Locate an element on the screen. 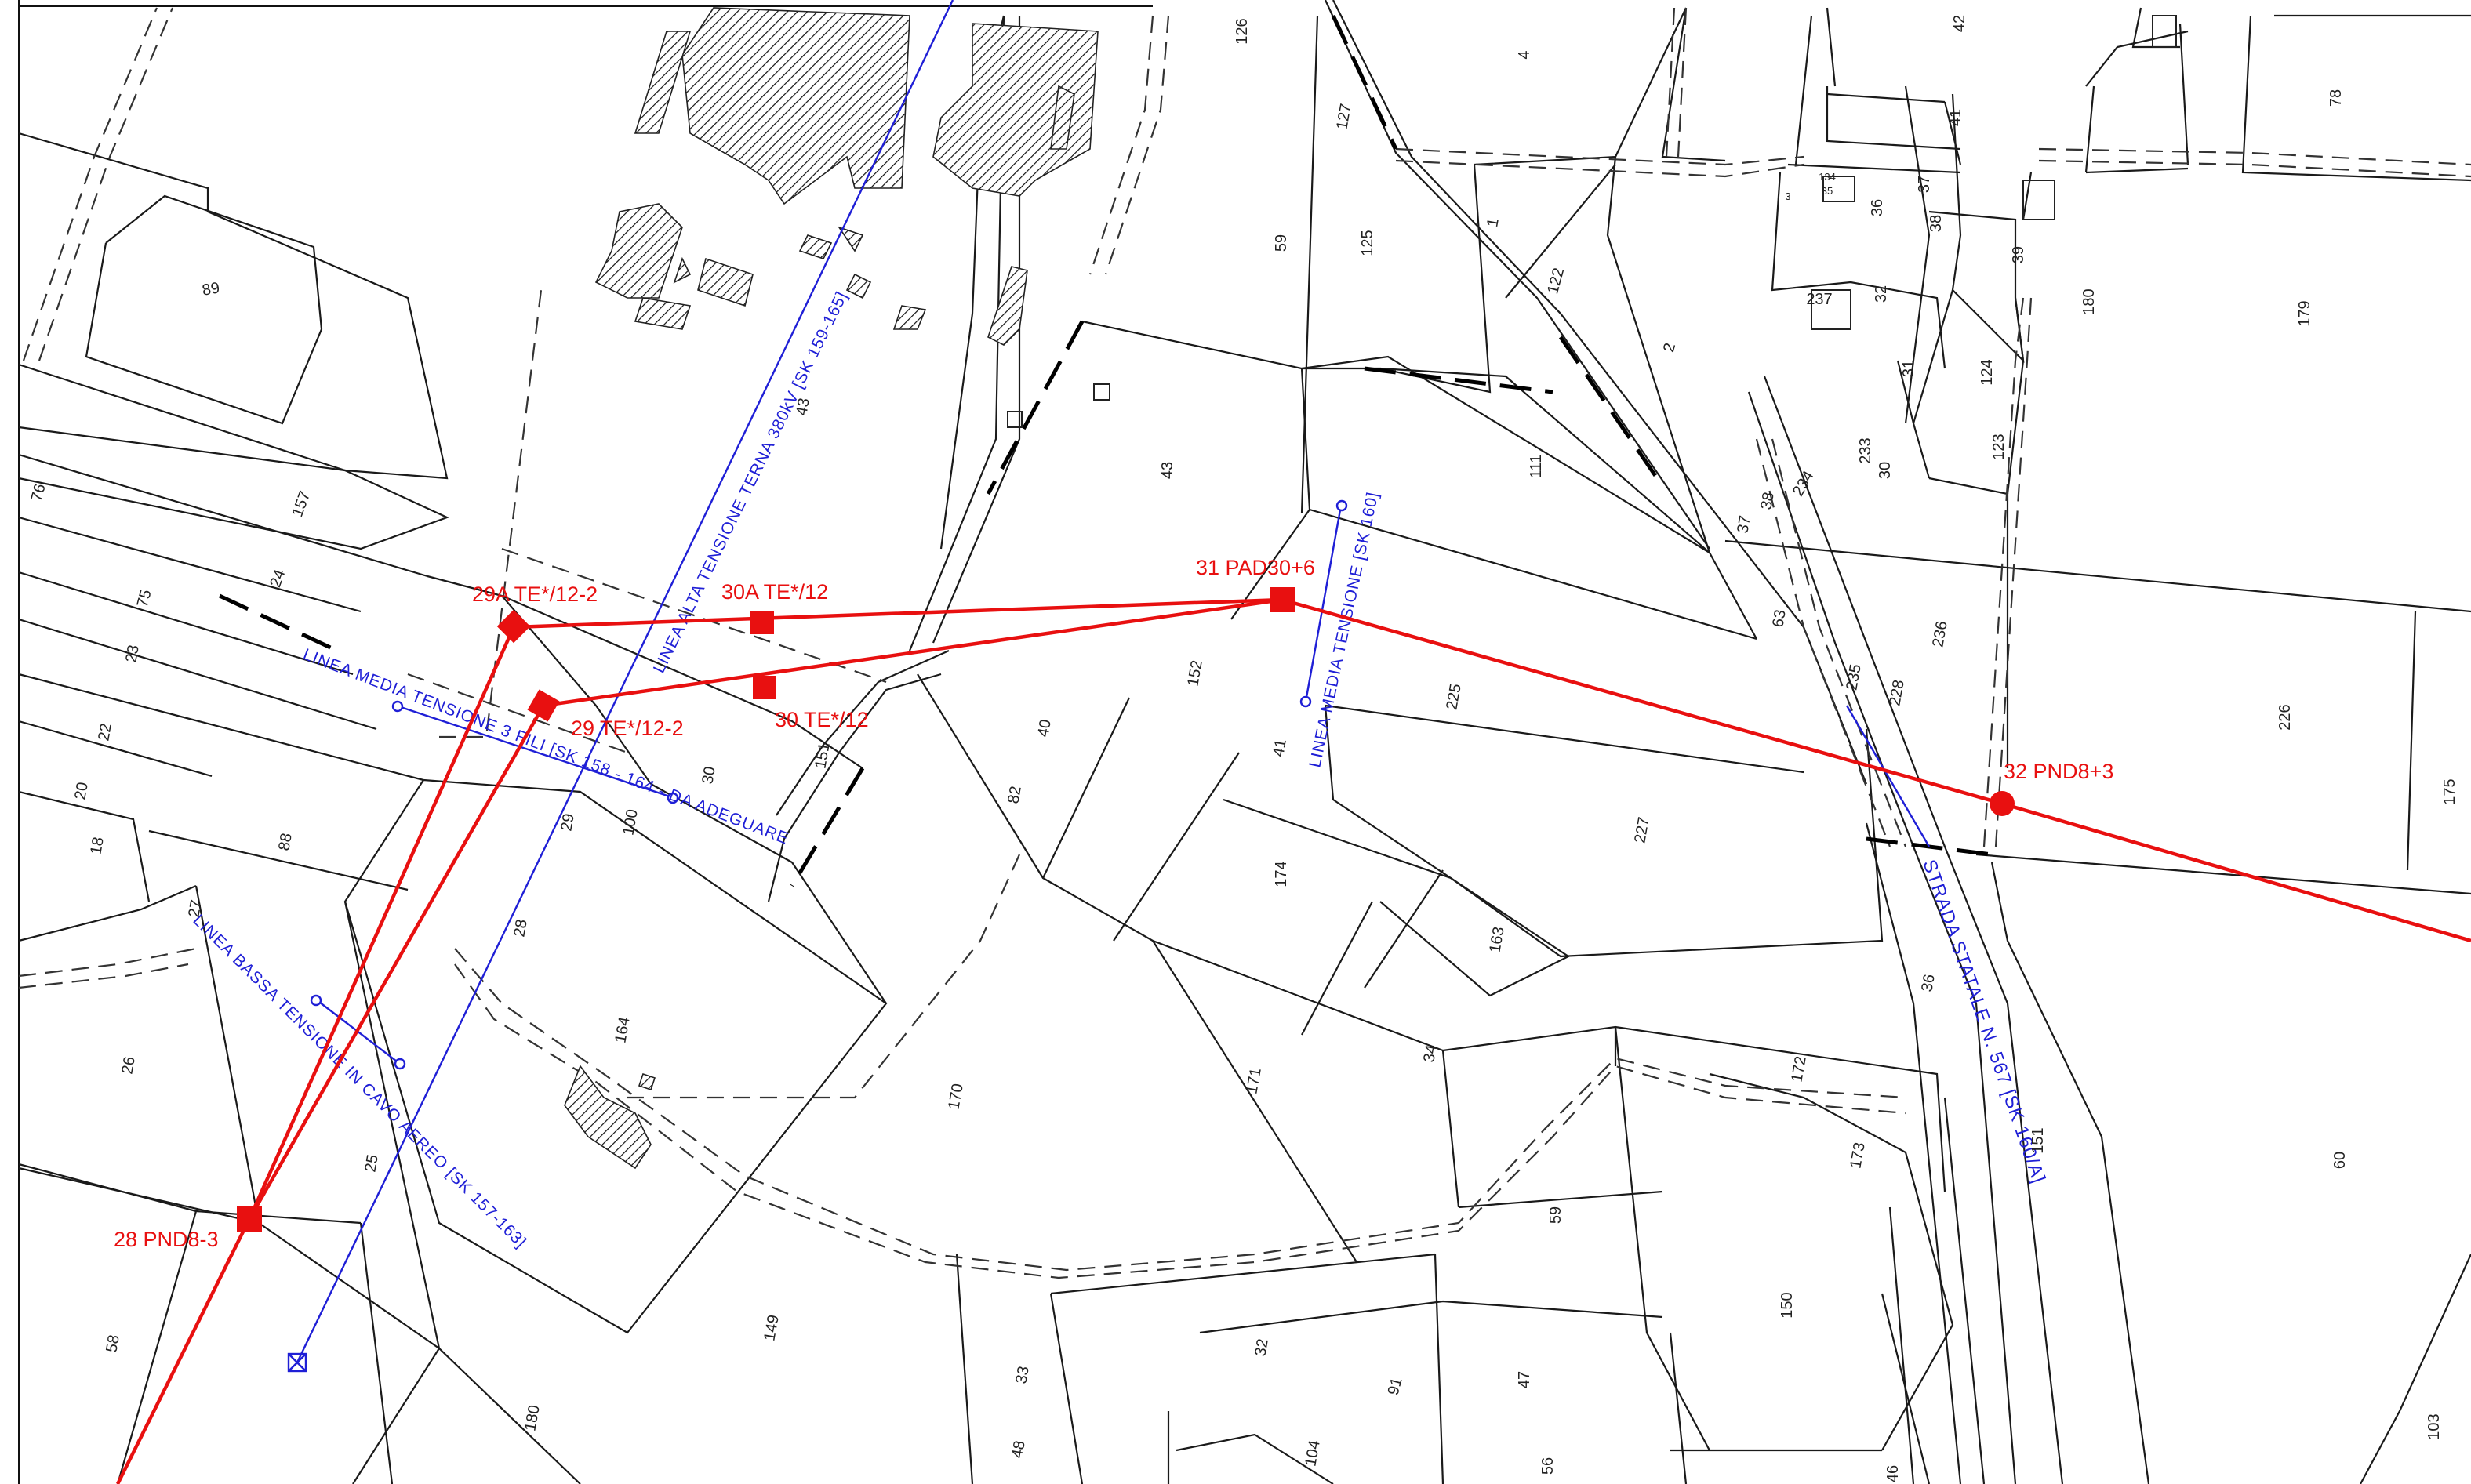 The height and width of the screenshot is (1484, 2471). parcel-number-label: 26 is located at coordinates (128, 1065).